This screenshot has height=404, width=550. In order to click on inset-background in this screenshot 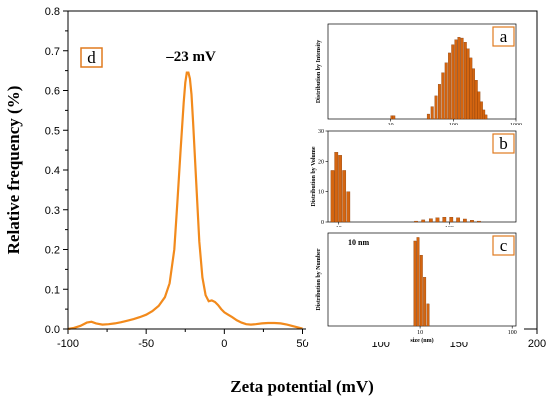, I will do `click(415, 74)`.